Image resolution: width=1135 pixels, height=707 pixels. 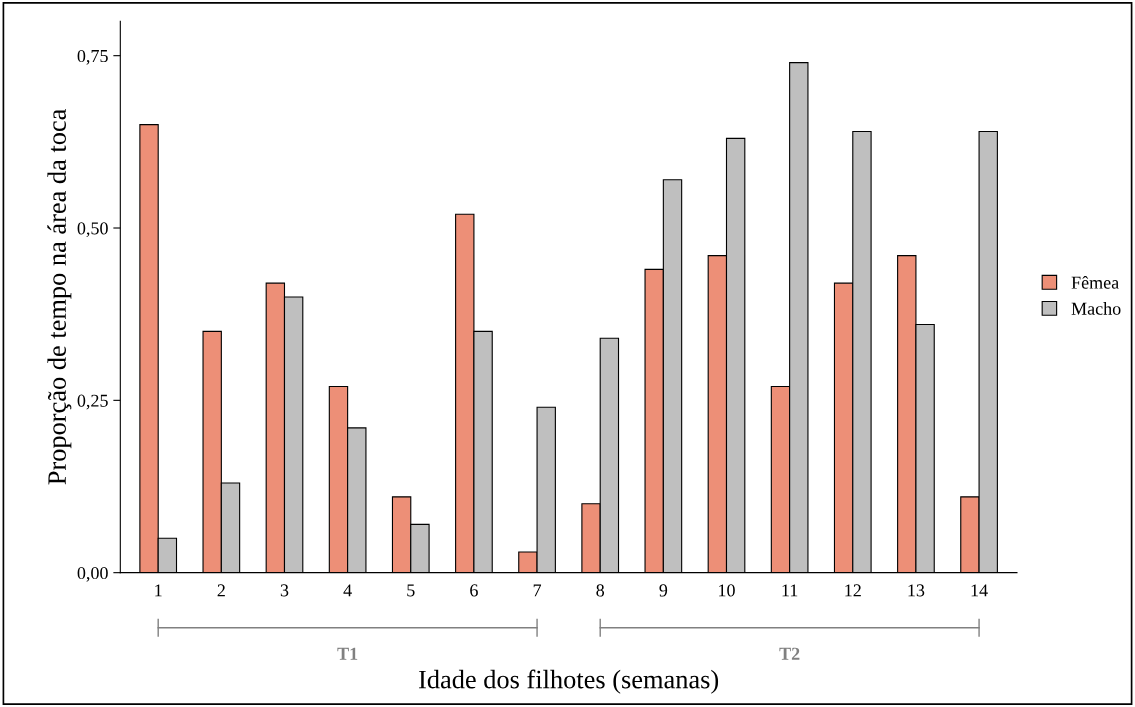 I want to click on y-tick-label: 0,50, so click(x=92, y=230).